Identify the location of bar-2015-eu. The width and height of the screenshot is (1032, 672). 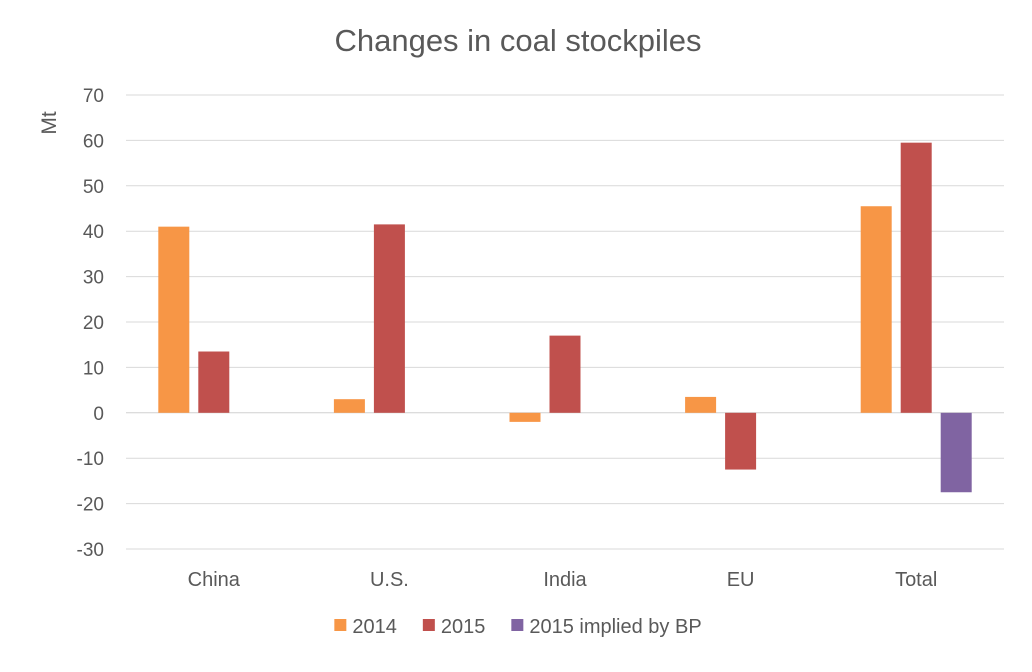
(741, 441).